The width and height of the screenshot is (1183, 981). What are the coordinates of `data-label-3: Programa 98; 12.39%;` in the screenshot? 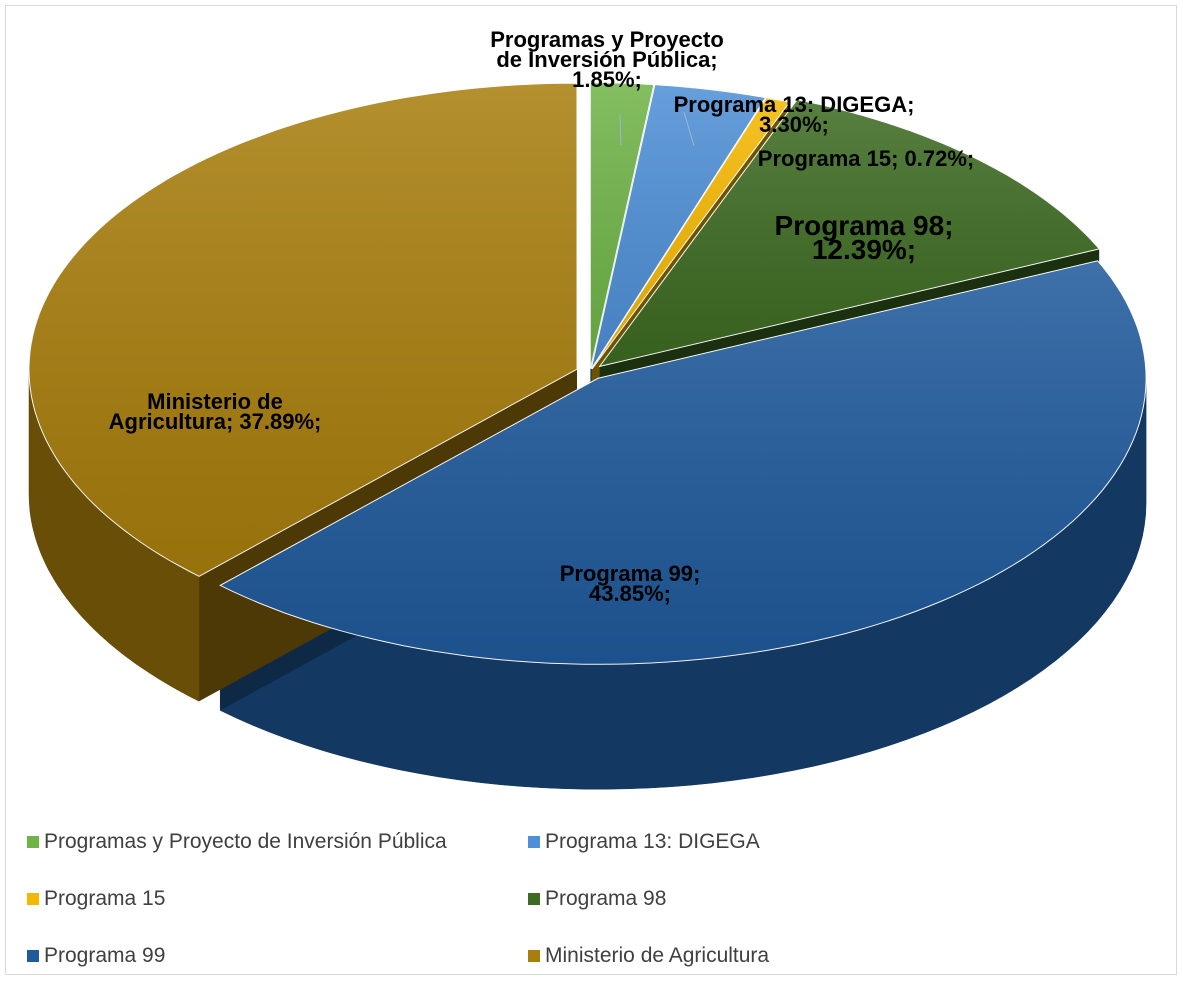 It's located at (864, 237).